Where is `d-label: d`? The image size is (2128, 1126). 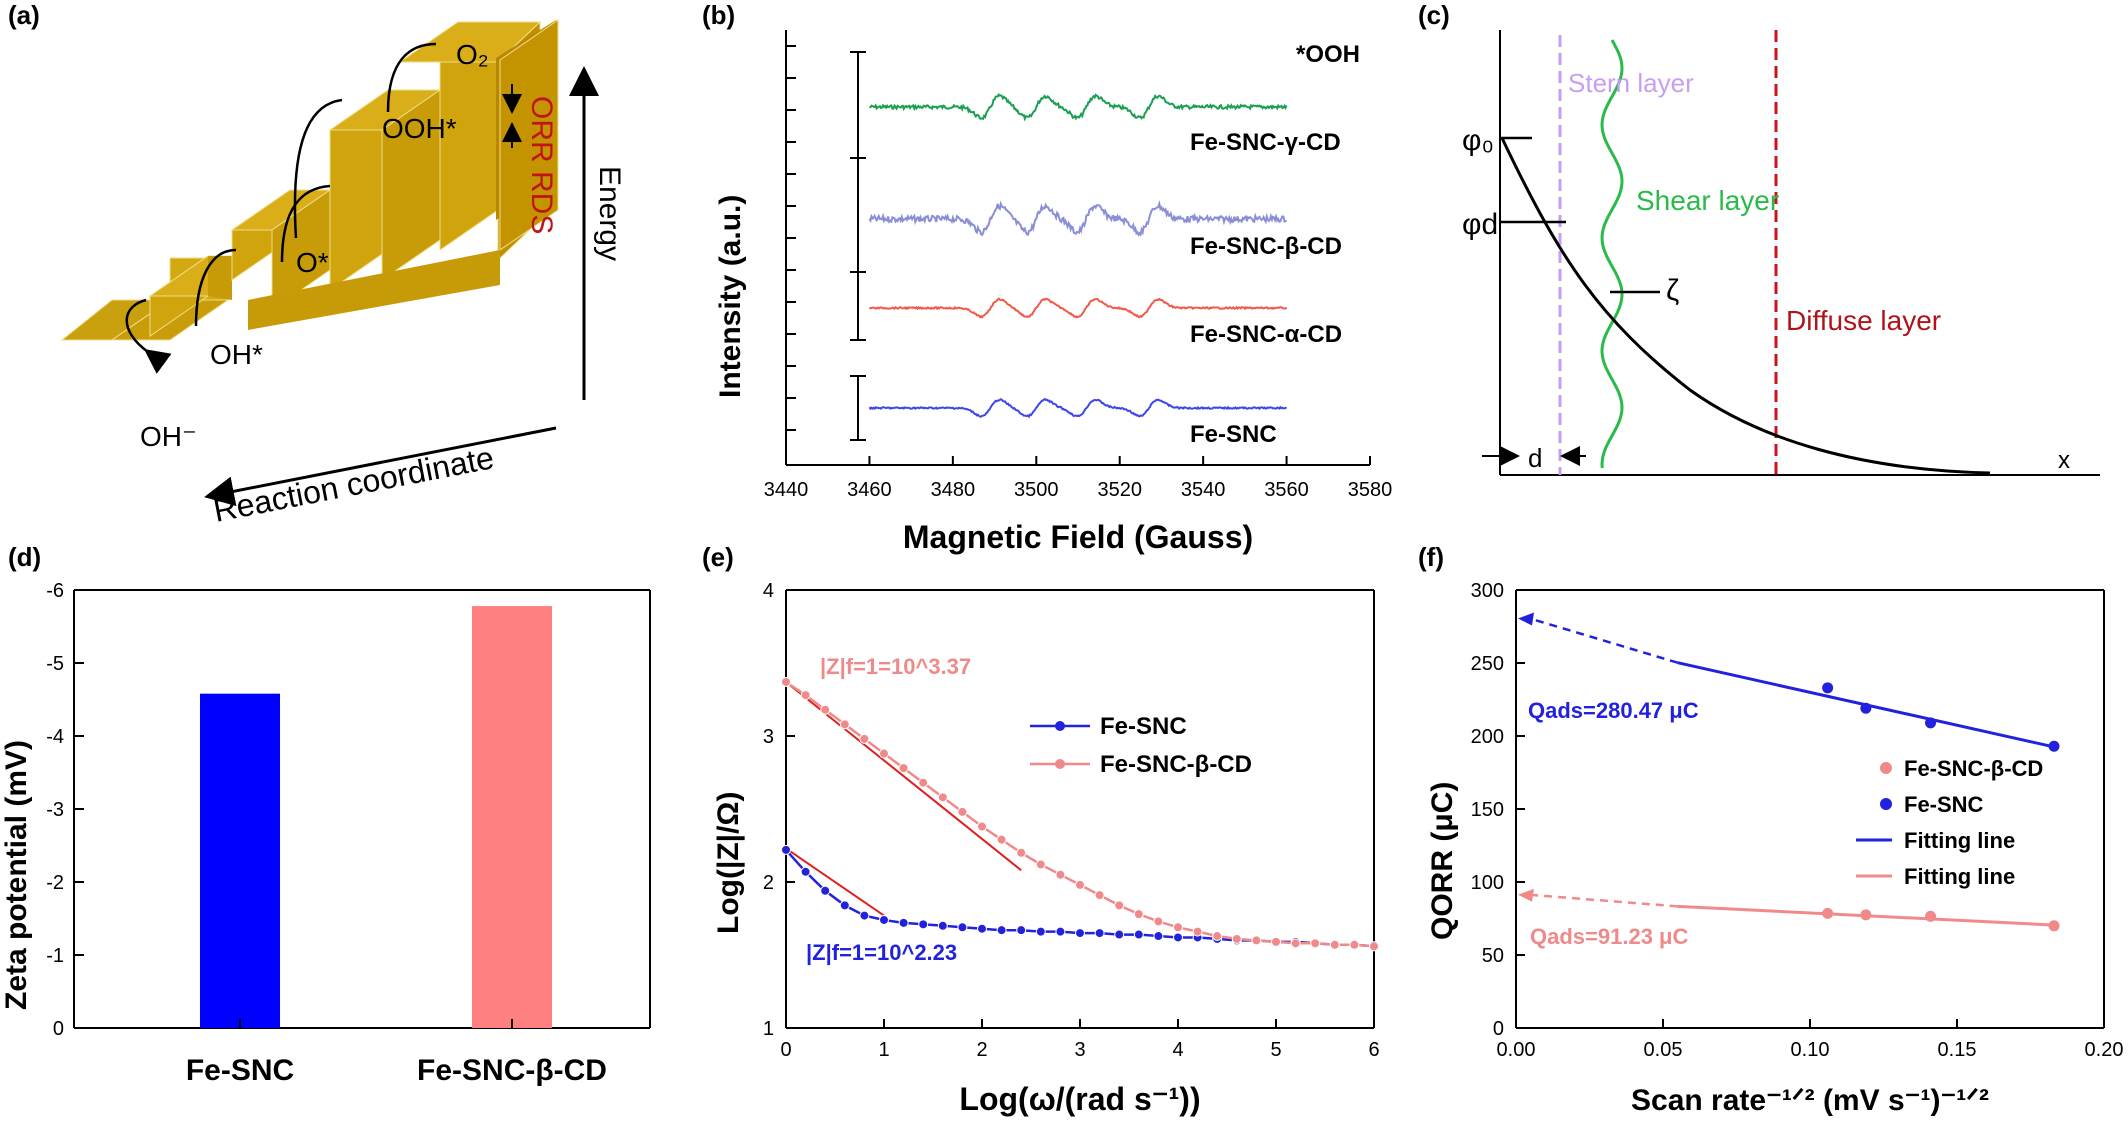 d-label: d is located at coordinates (1535, 458).